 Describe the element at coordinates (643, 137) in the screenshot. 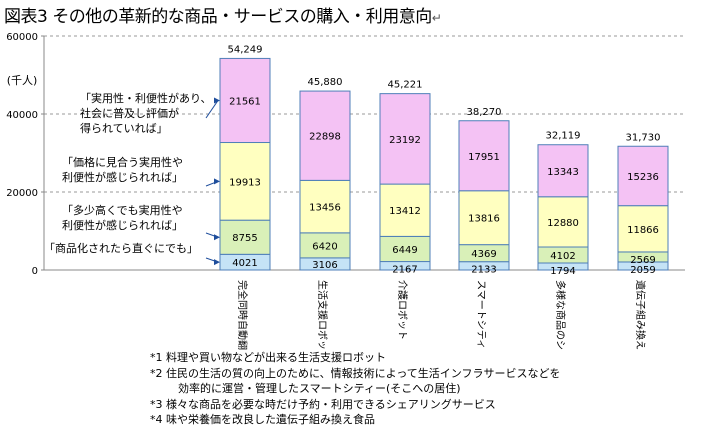

I see `total-label: 31,730` at that location.